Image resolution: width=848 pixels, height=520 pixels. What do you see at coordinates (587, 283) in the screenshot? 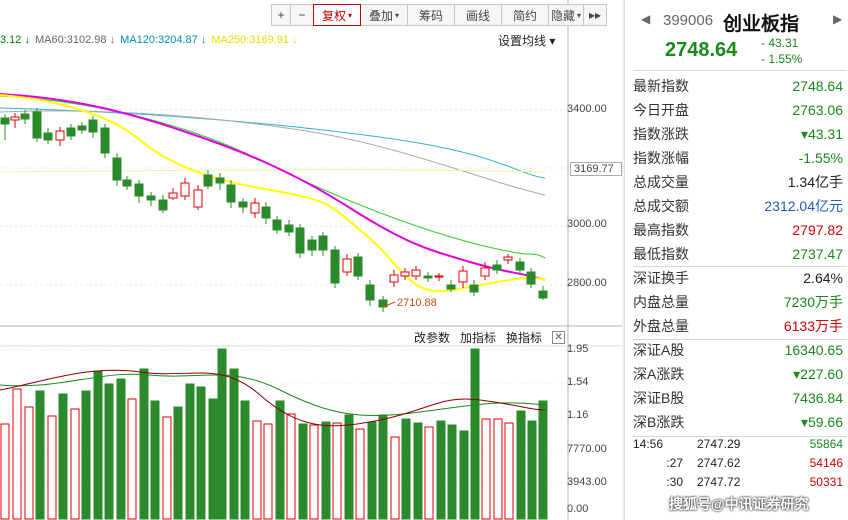
I see `price-axis-label: 2800.00` at bounding box center [587, 283].